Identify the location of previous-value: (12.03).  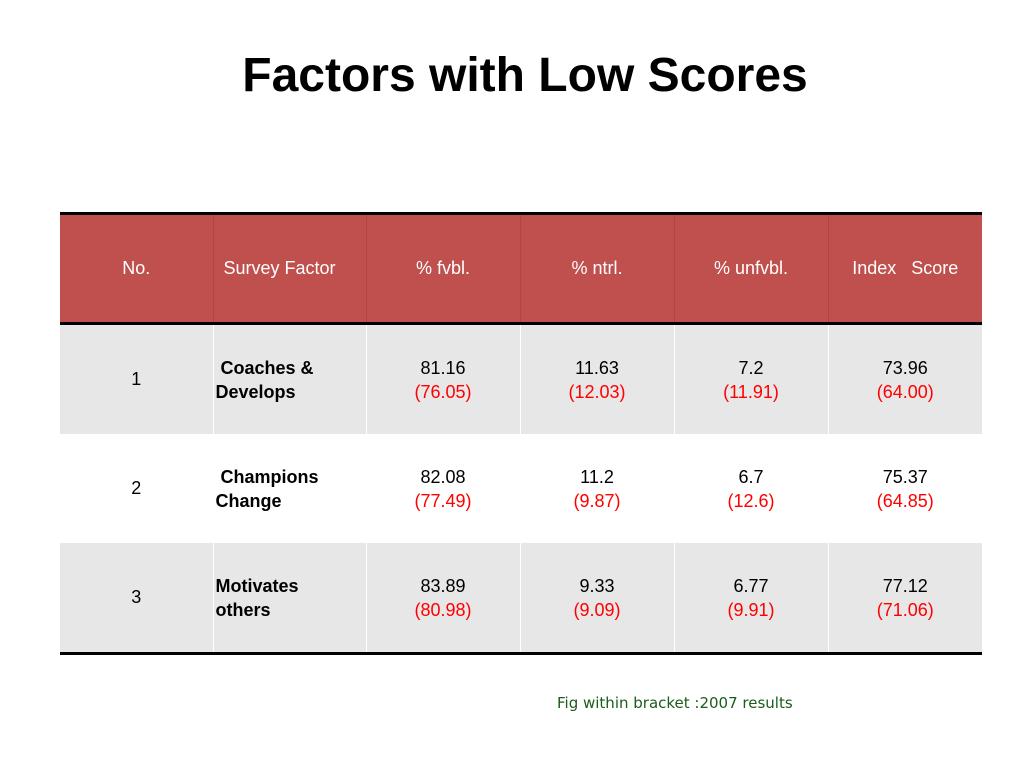
(597, 391).